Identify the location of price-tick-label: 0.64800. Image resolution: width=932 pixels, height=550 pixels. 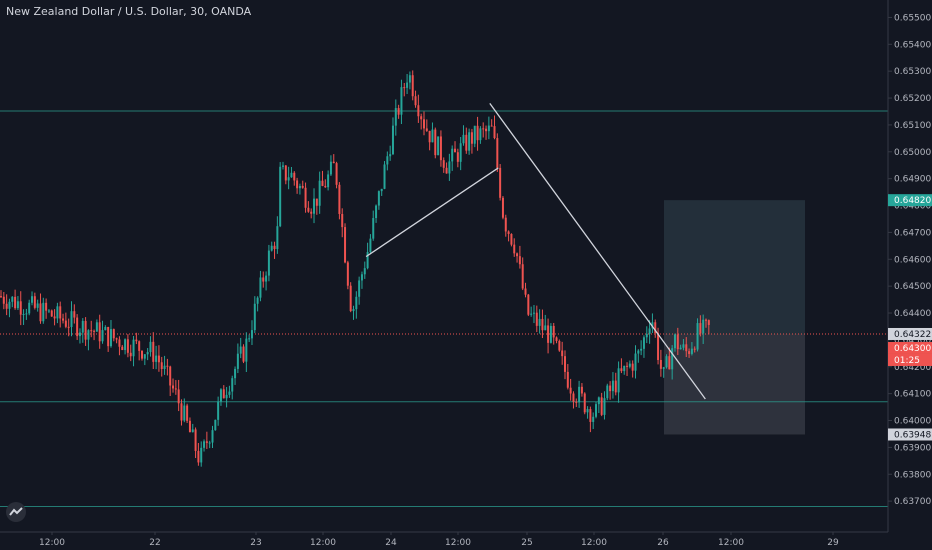
(912, 207).